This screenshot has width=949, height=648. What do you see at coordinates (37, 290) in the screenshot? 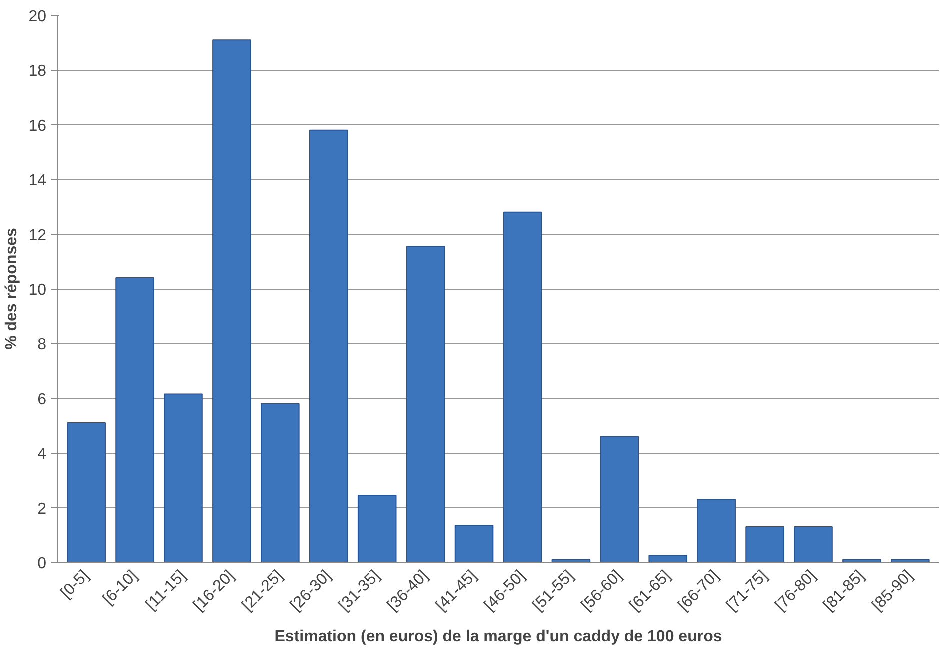
I see `y-tick-label: 10` at bounding box center [37, 290].